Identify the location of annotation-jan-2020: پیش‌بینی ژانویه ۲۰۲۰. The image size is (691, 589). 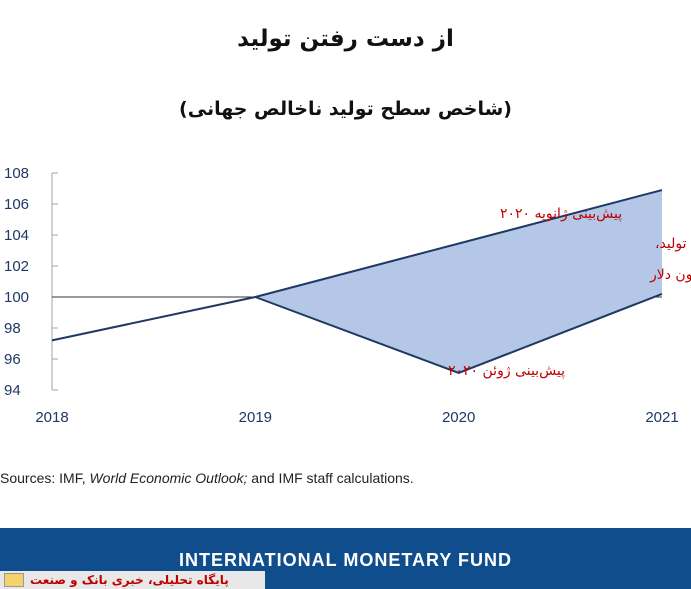
(561, 214).